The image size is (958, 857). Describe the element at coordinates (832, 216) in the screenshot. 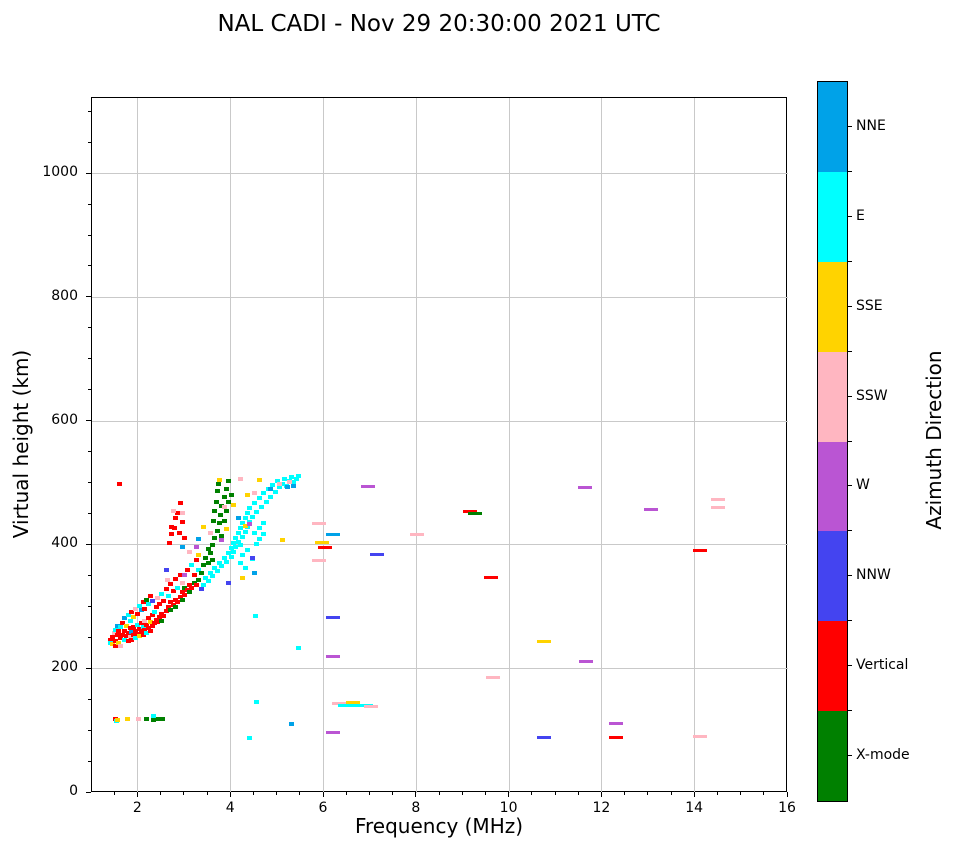

I see `colorbar-segment-e` at that location.